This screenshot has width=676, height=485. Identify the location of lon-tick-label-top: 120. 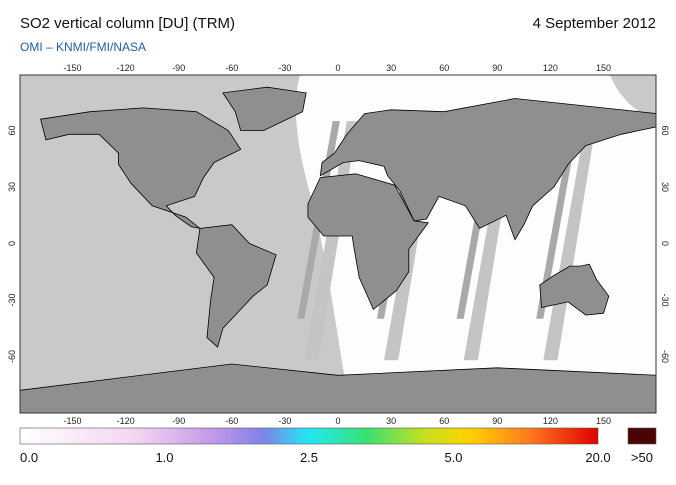
(550, 68).